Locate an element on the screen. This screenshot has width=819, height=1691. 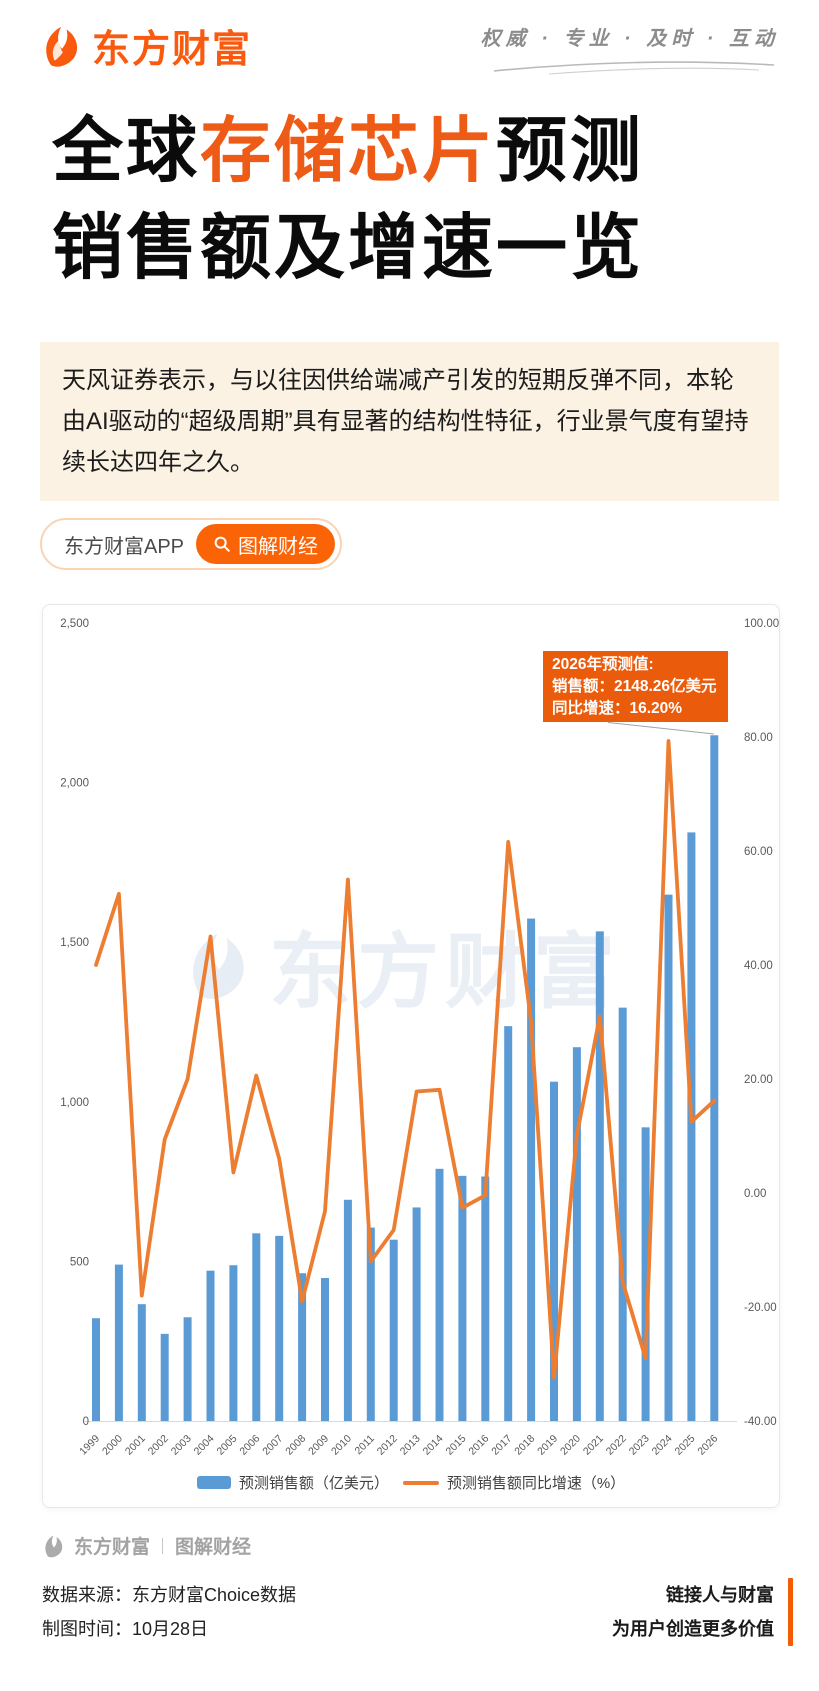
footer-logo-icon is located at coordinates (54, 1546).